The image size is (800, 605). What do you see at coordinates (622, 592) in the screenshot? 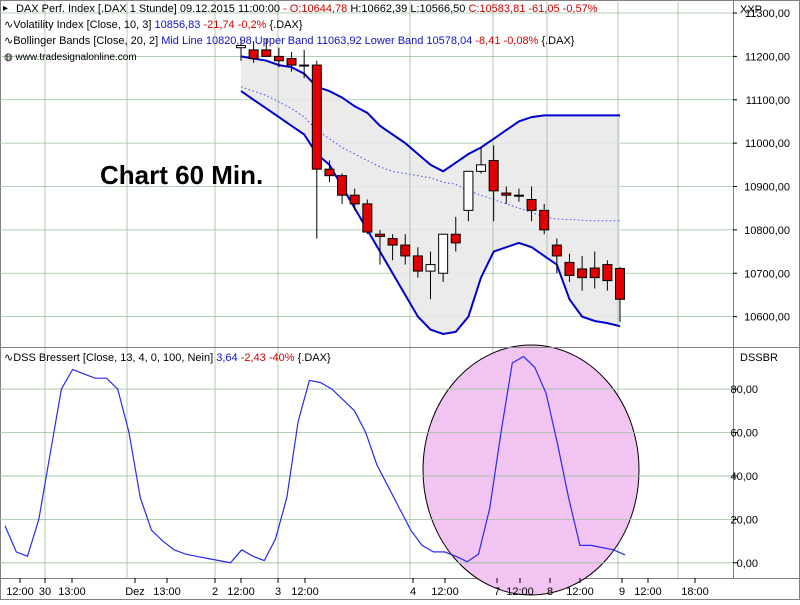
I see `time-tick-label: 9` at bounding box center [622, 592].